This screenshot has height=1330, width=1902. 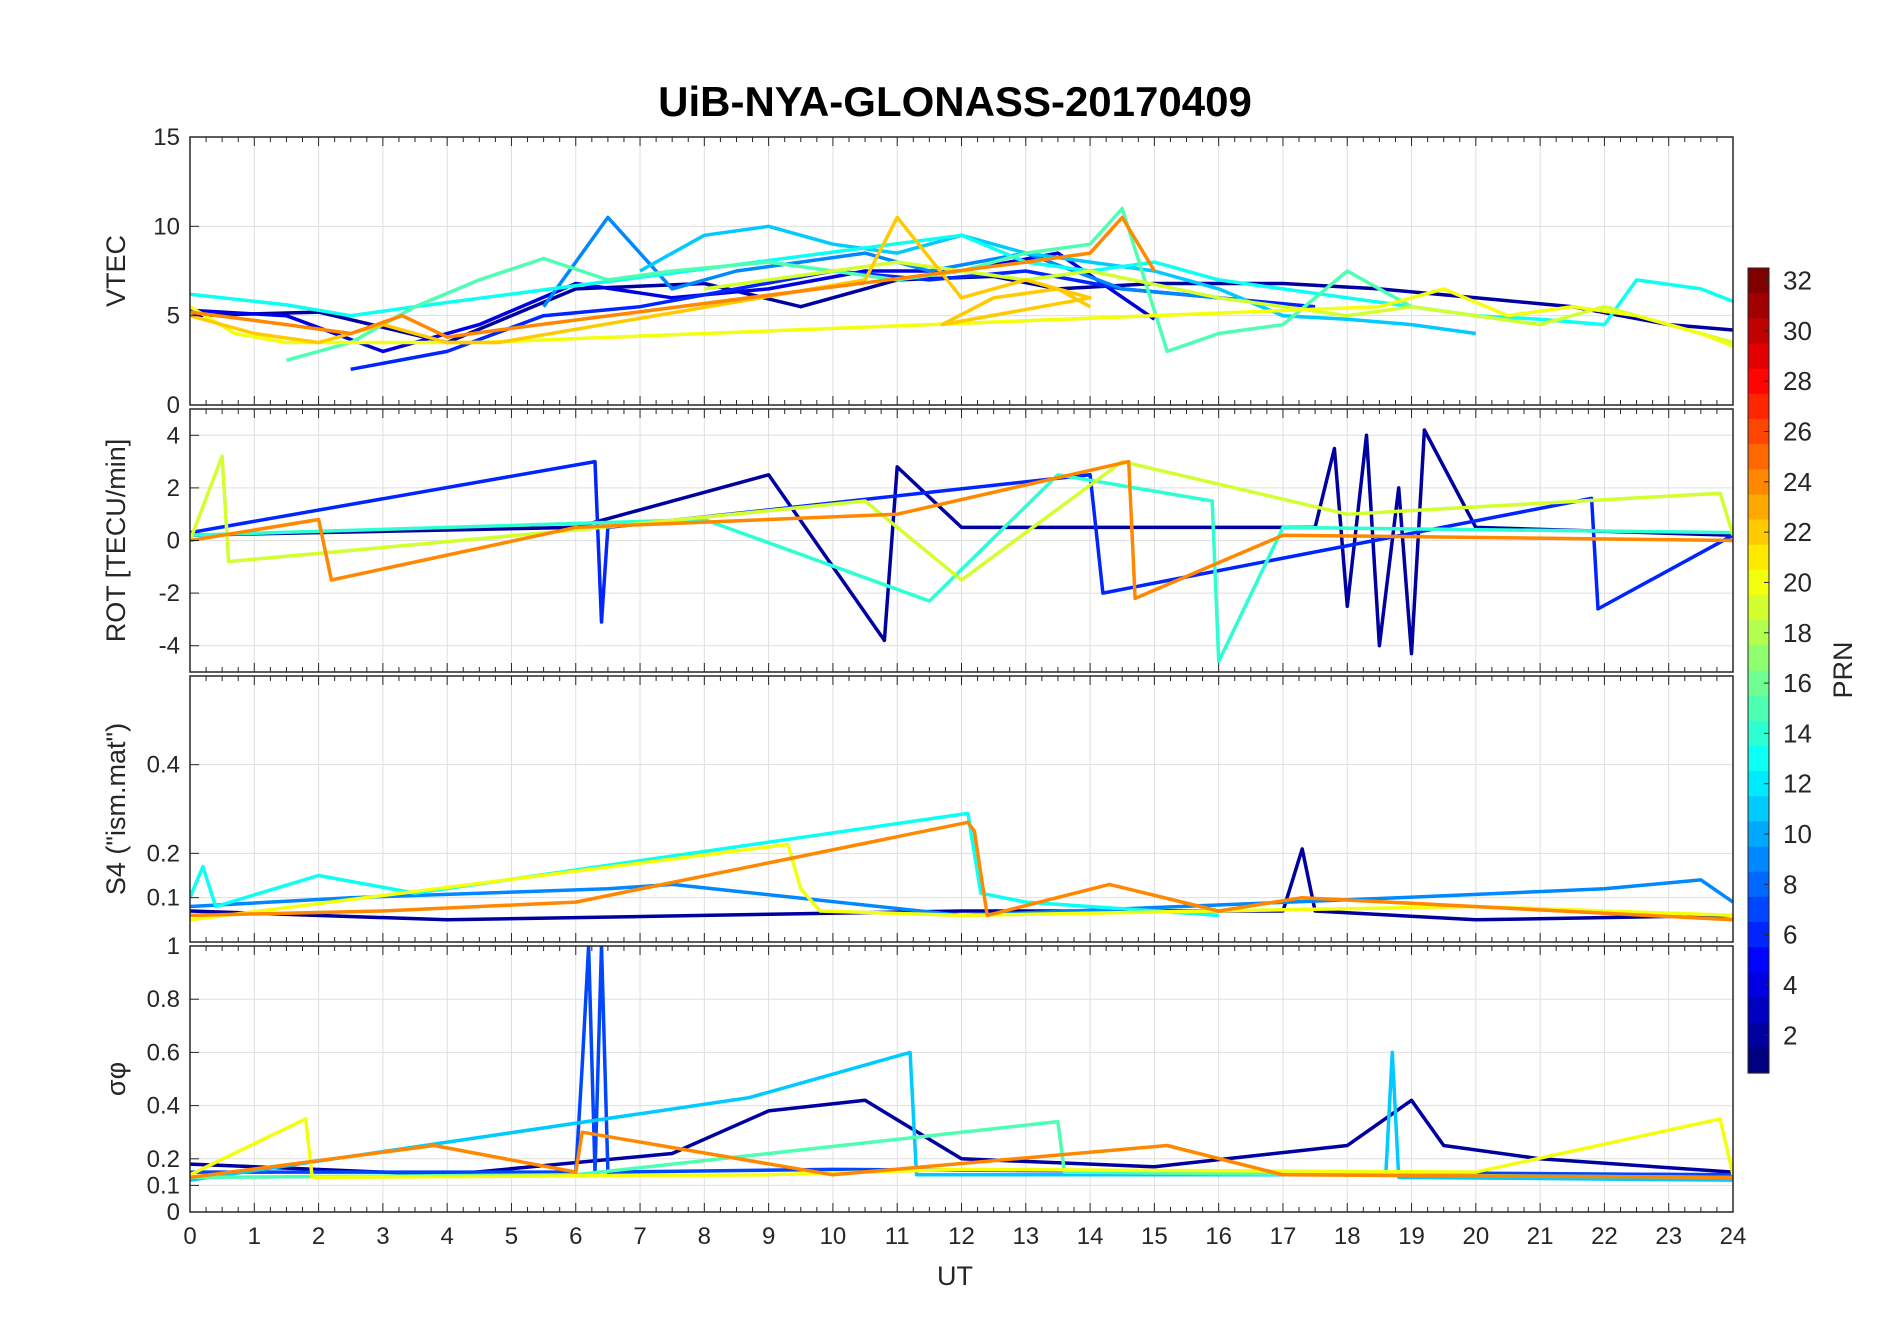 What do you see at coordinates (955, 1276) in the screenshot?
I see `x-axis-label: UT` at bounding box center [955, 1276].